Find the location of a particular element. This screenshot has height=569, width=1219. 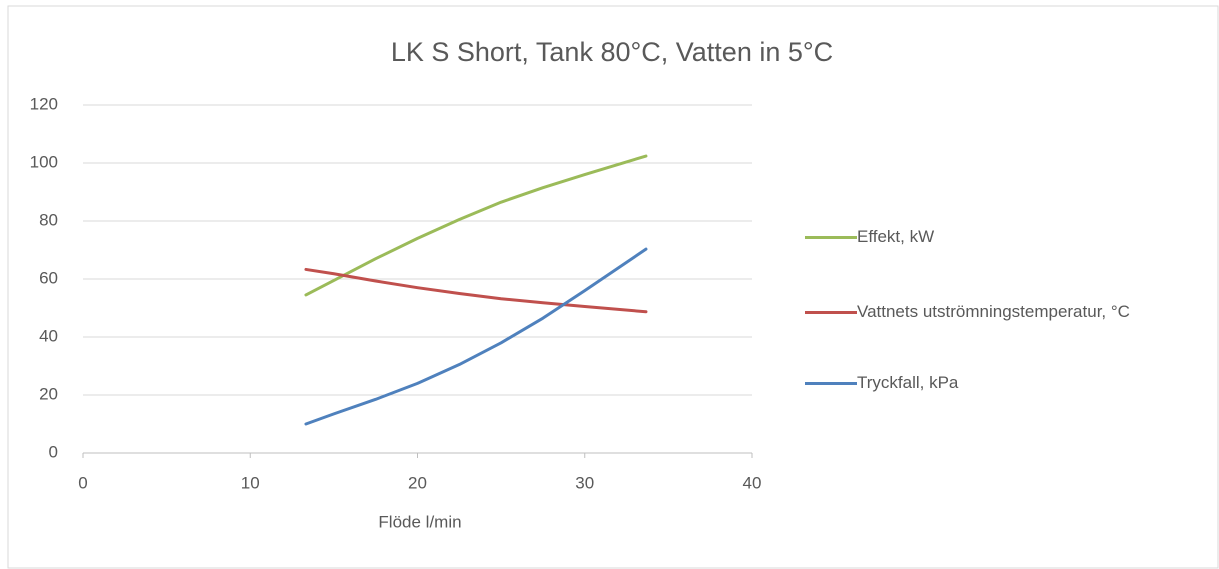

legend-item: Vattnets utströmningstemperatur, °C is located at coordinates (1000, 312).